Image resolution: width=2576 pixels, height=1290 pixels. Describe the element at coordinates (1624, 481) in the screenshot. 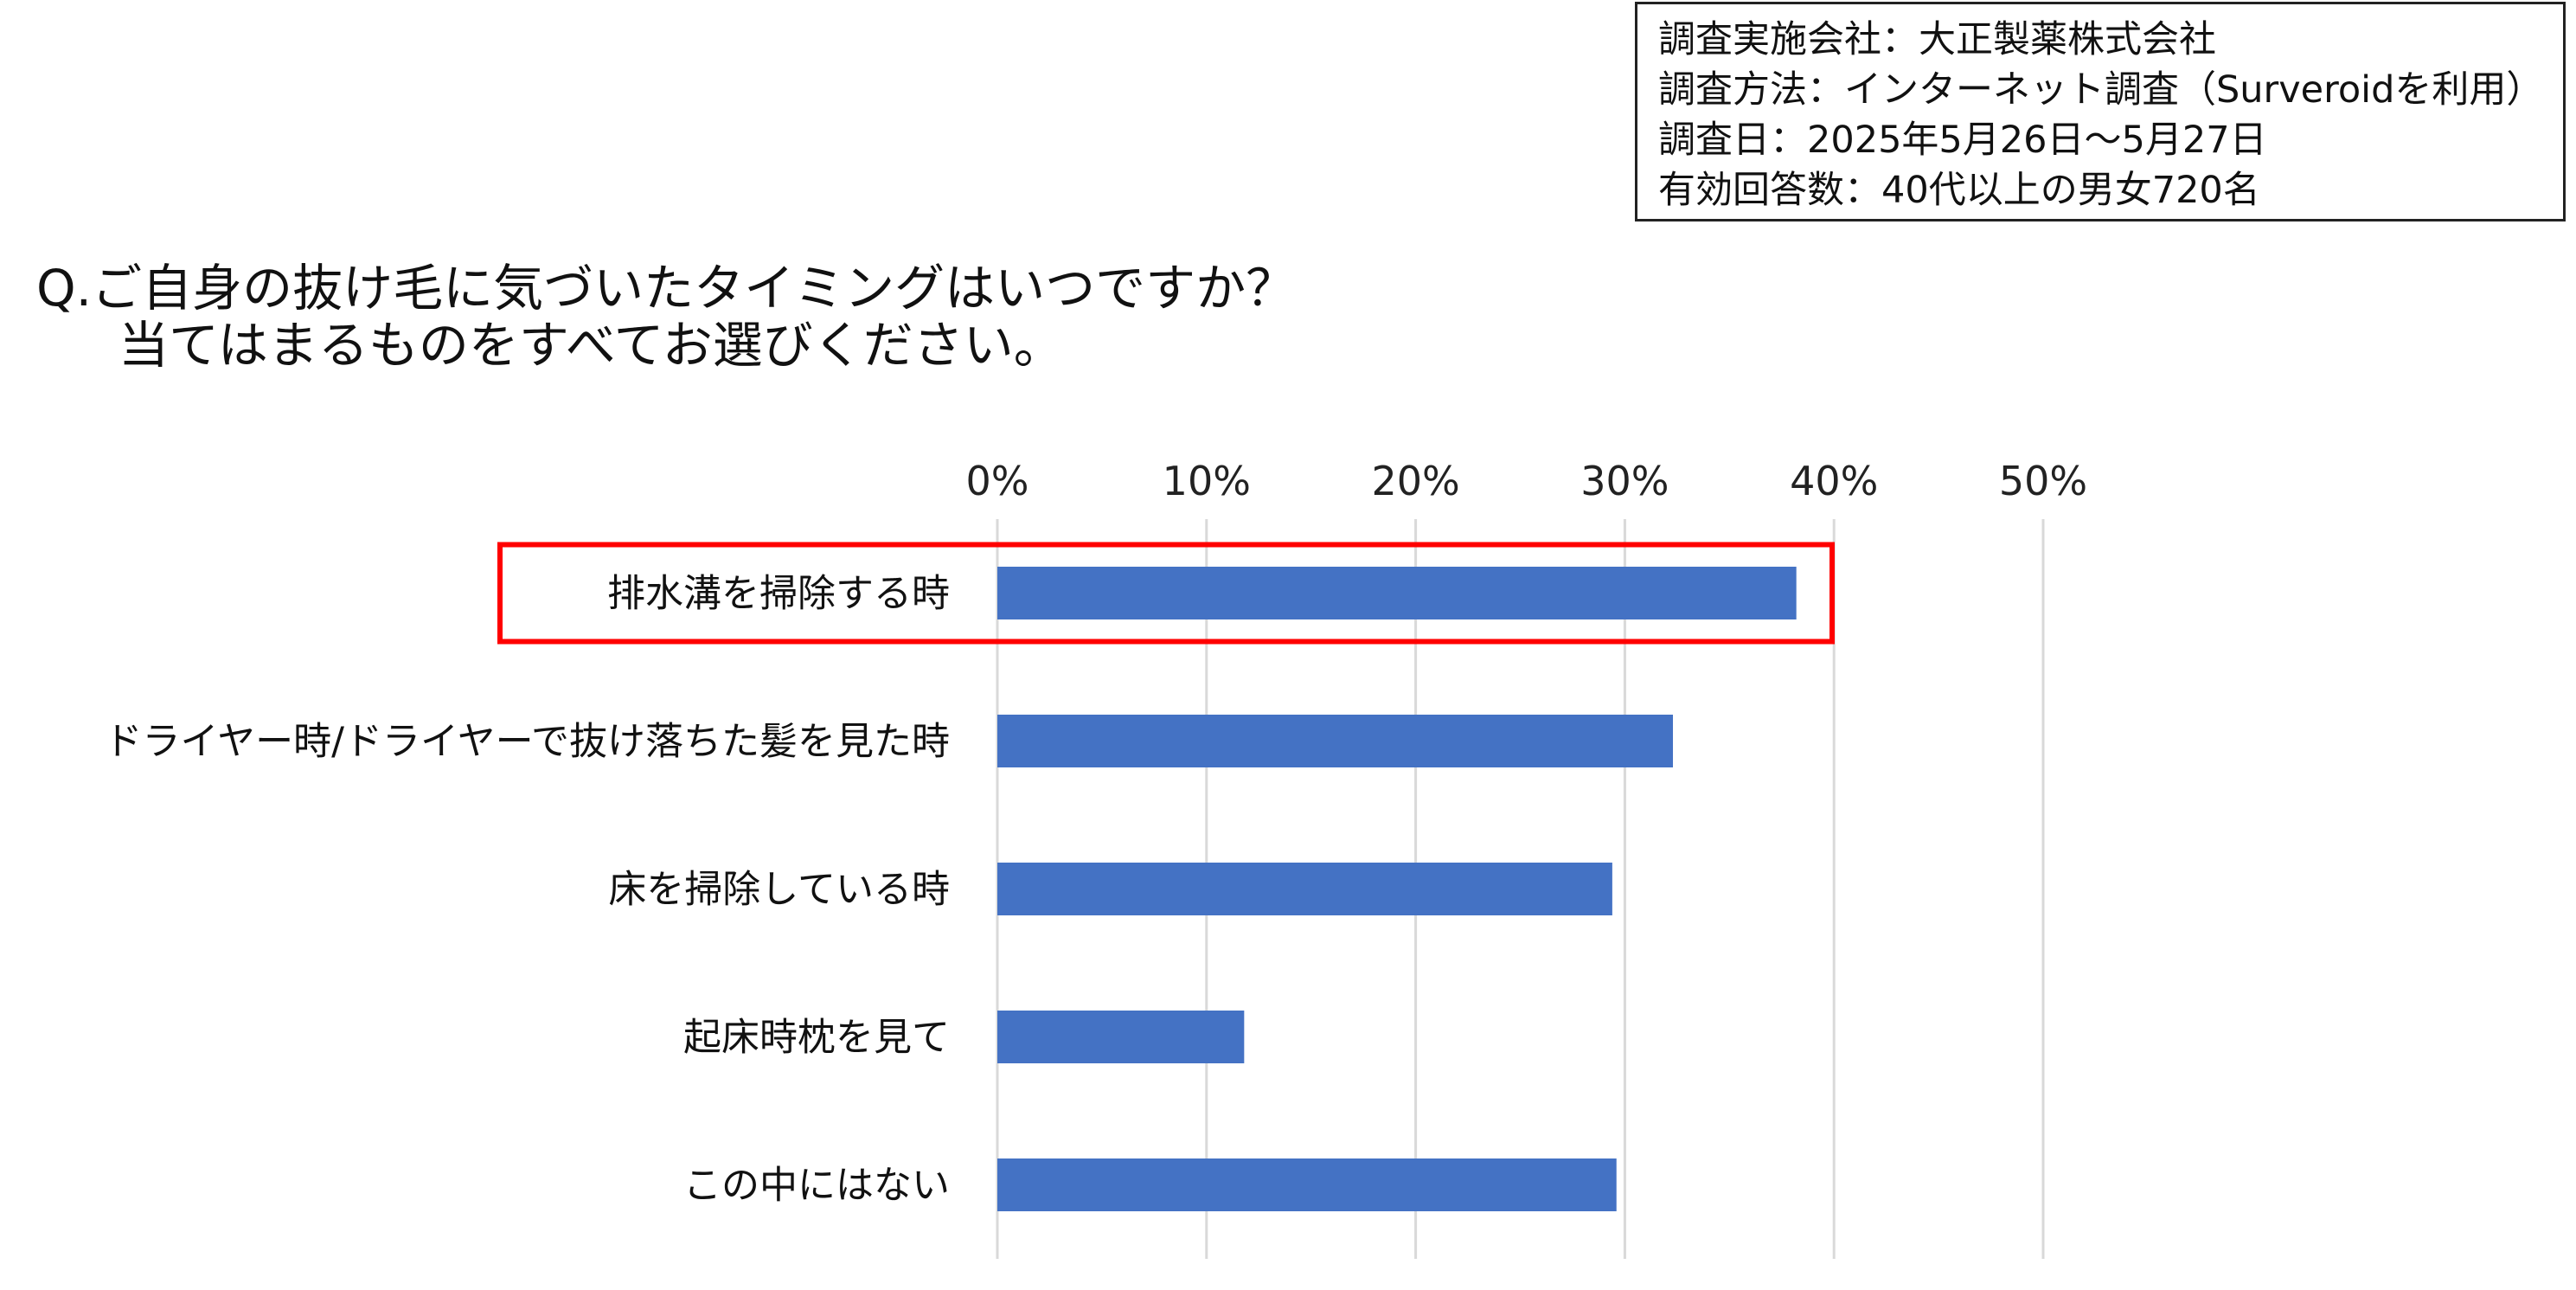

I see `x-tick-label: 30%` at that location.